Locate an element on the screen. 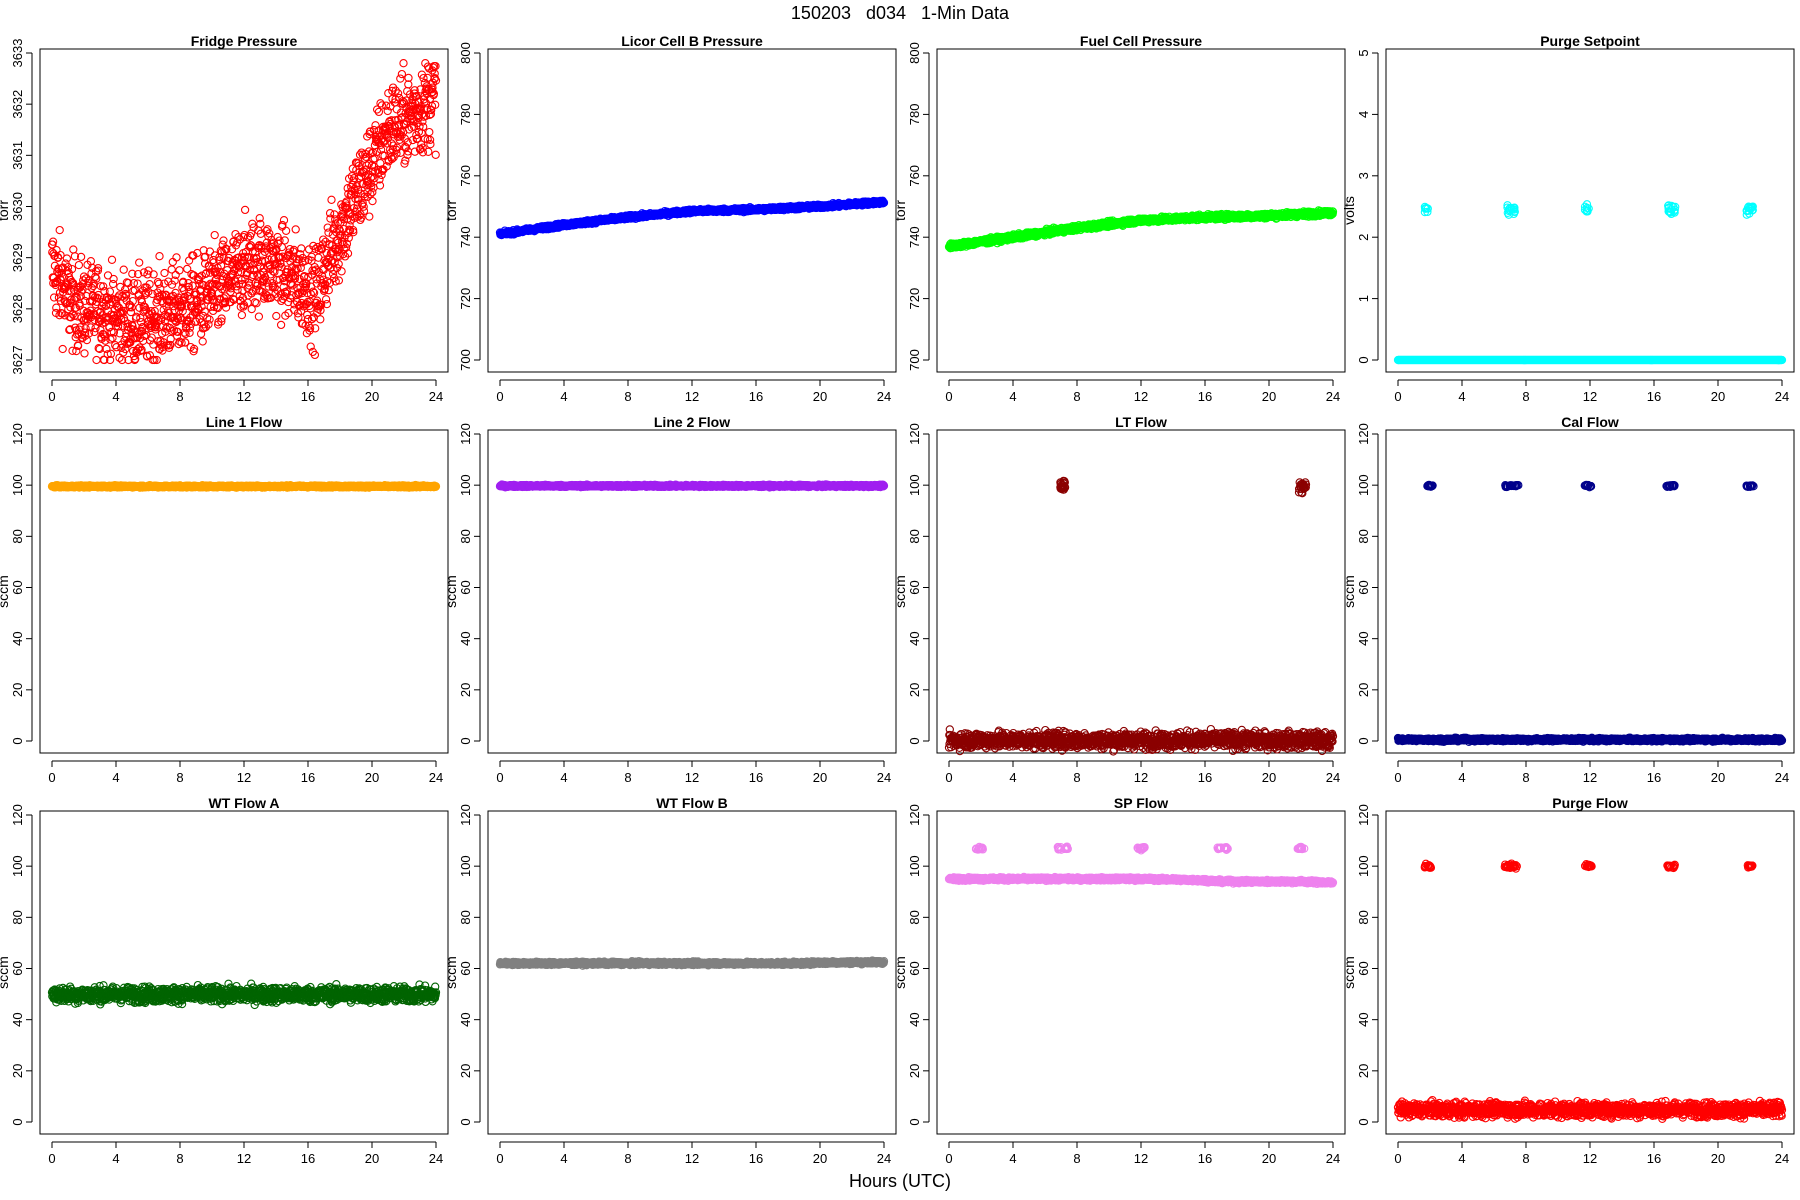  y-axis-label: volts is located at coordinates (1349, 210).